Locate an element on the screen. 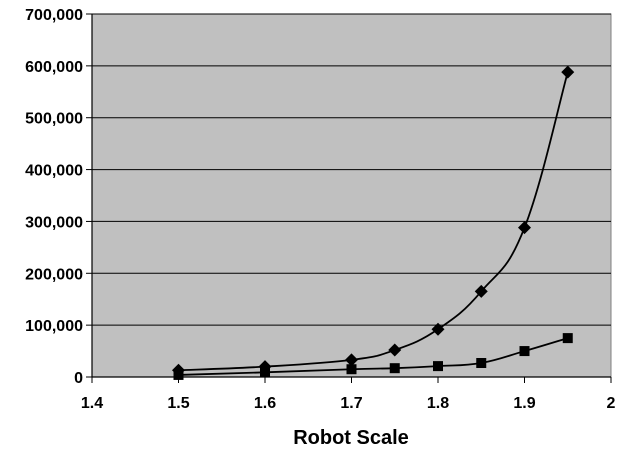 This screenshot has height=450, width=617. x-axis-title: Robot Scale is located at coordinates (351, 438).